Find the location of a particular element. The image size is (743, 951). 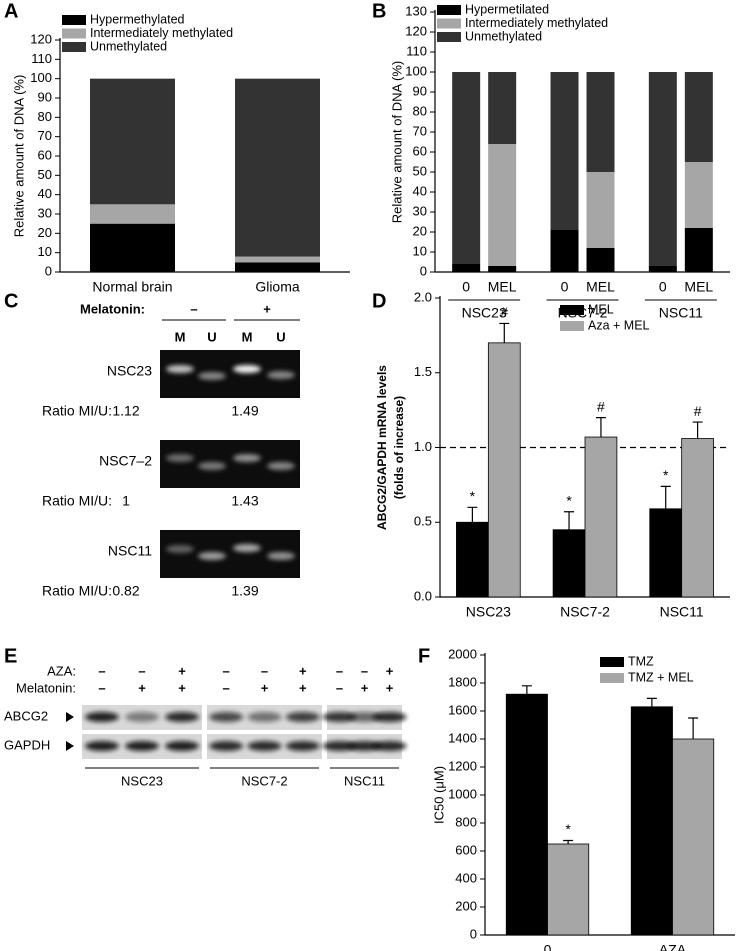

ratio-value: 1.49 is located at coordinates (244, 411).